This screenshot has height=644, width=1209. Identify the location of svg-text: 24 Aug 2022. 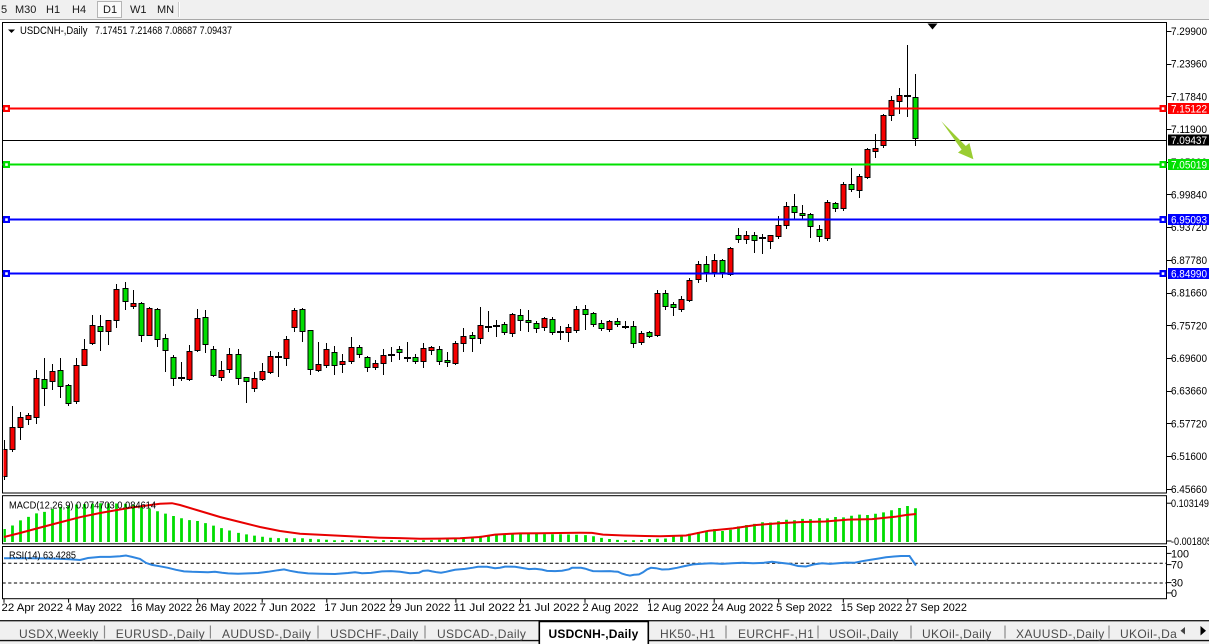
(743, 608).